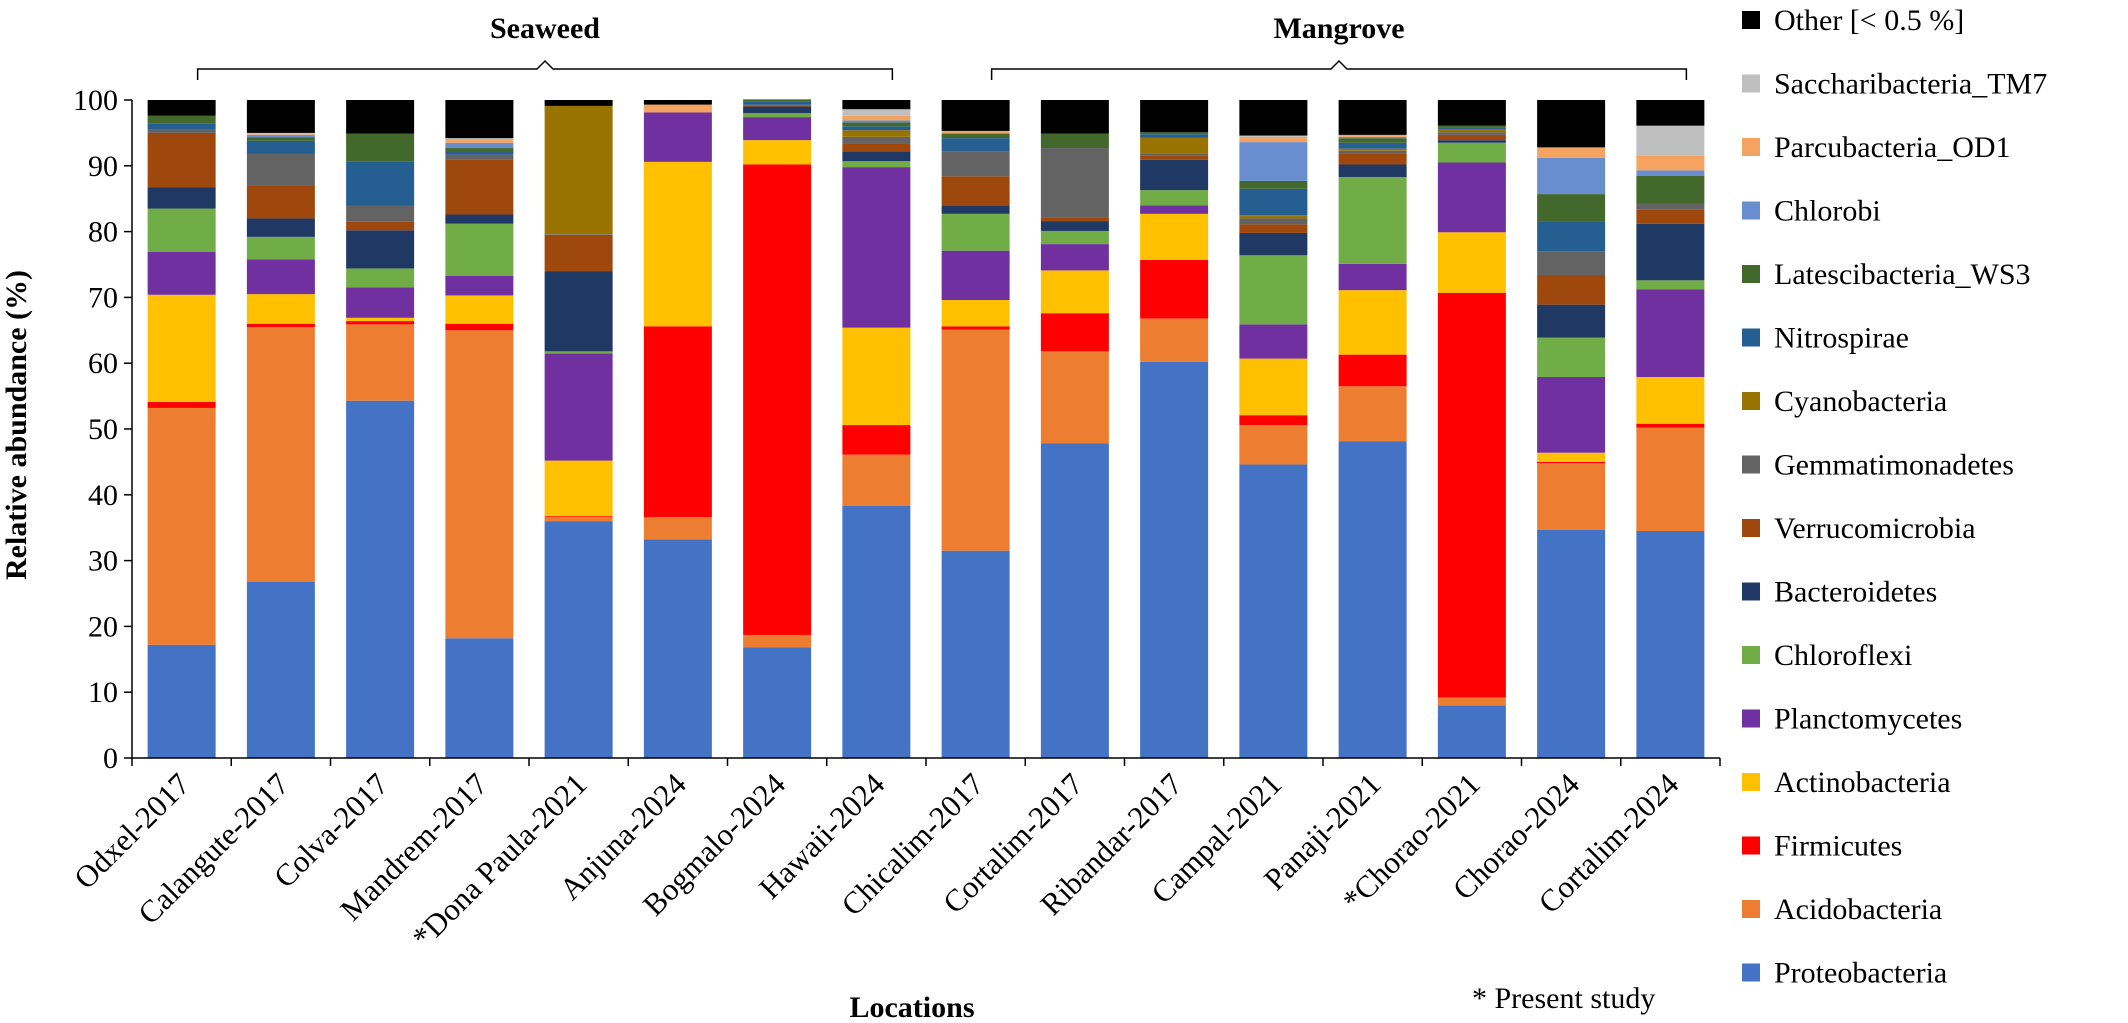 Image resolution: width=2128 pixels, height=1023 pixels. I want to click on legend-item: Cyanobacteria, so click(1844, 401).